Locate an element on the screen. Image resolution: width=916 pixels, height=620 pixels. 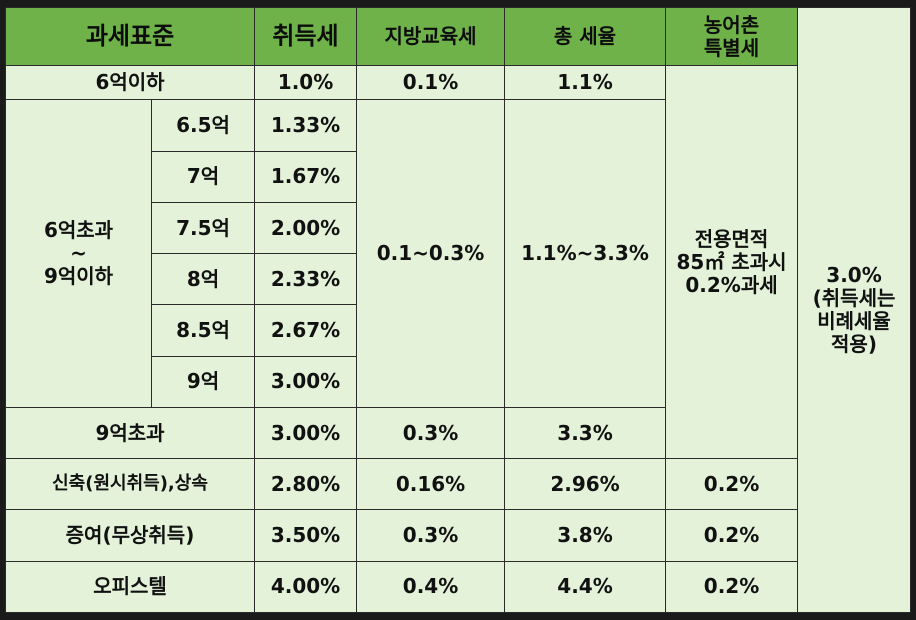
table-row: 7억 1.67% is located at coordinates (458, 176).